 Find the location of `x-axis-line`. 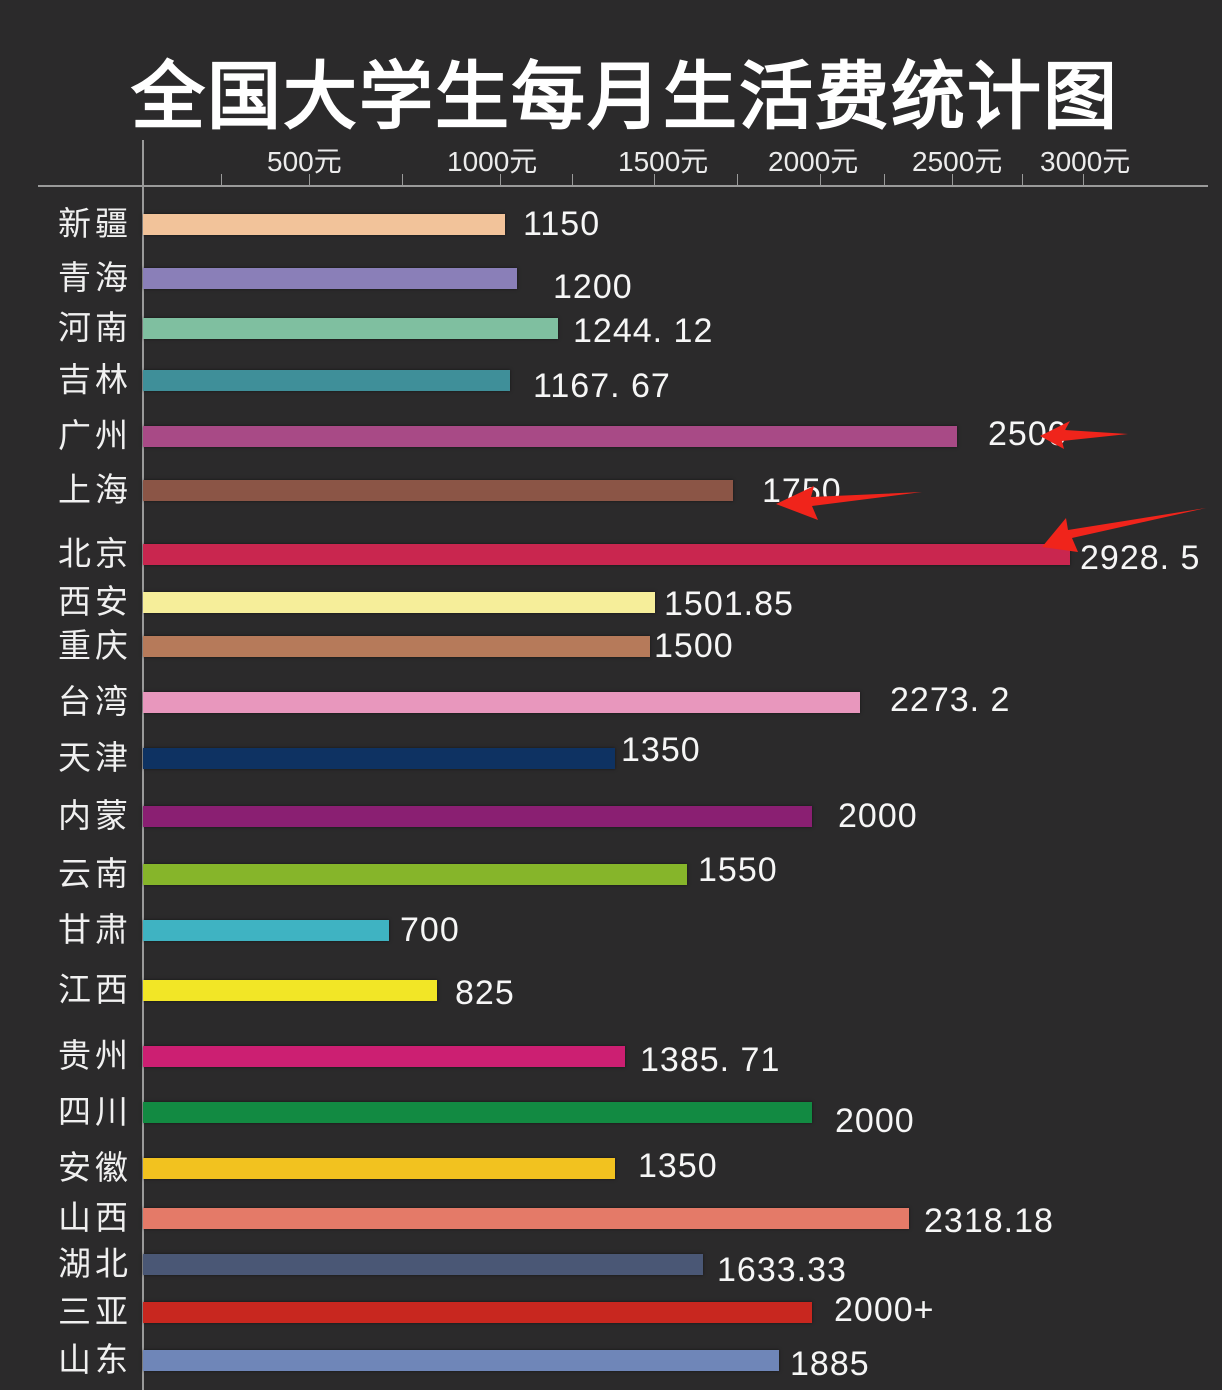

x-axis-line is located at coordinates (623, 186).